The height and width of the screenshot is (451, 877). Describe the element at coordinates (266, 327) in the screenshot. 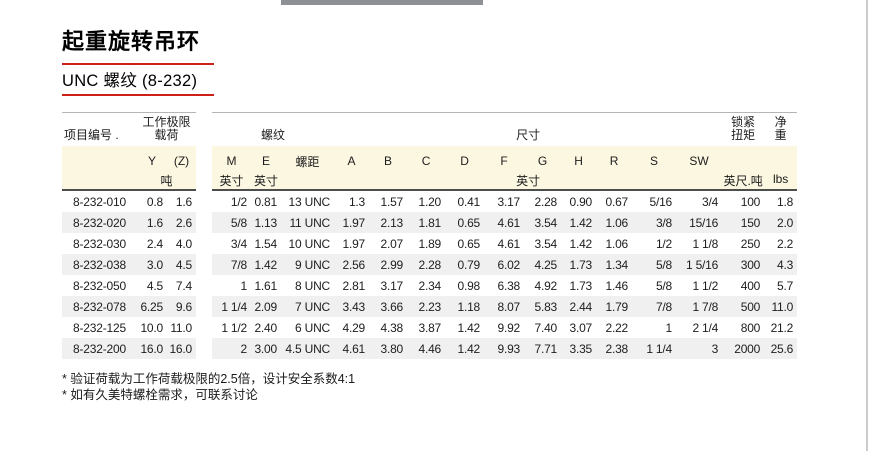

I see `data-cell: 2.40` at that location.